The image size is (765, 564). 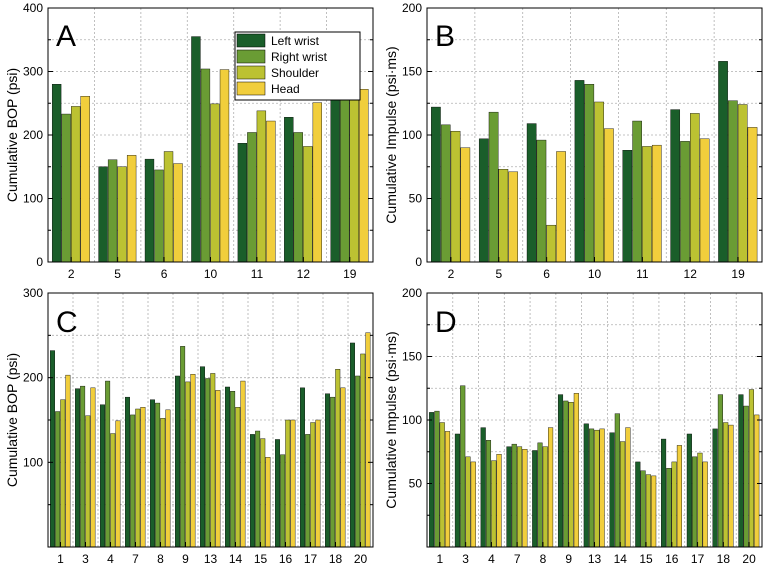 What do you see at coordinates (749, 558) in the screenshot?
I see `x-tick-label: 20` at bounding box center [749, 558].